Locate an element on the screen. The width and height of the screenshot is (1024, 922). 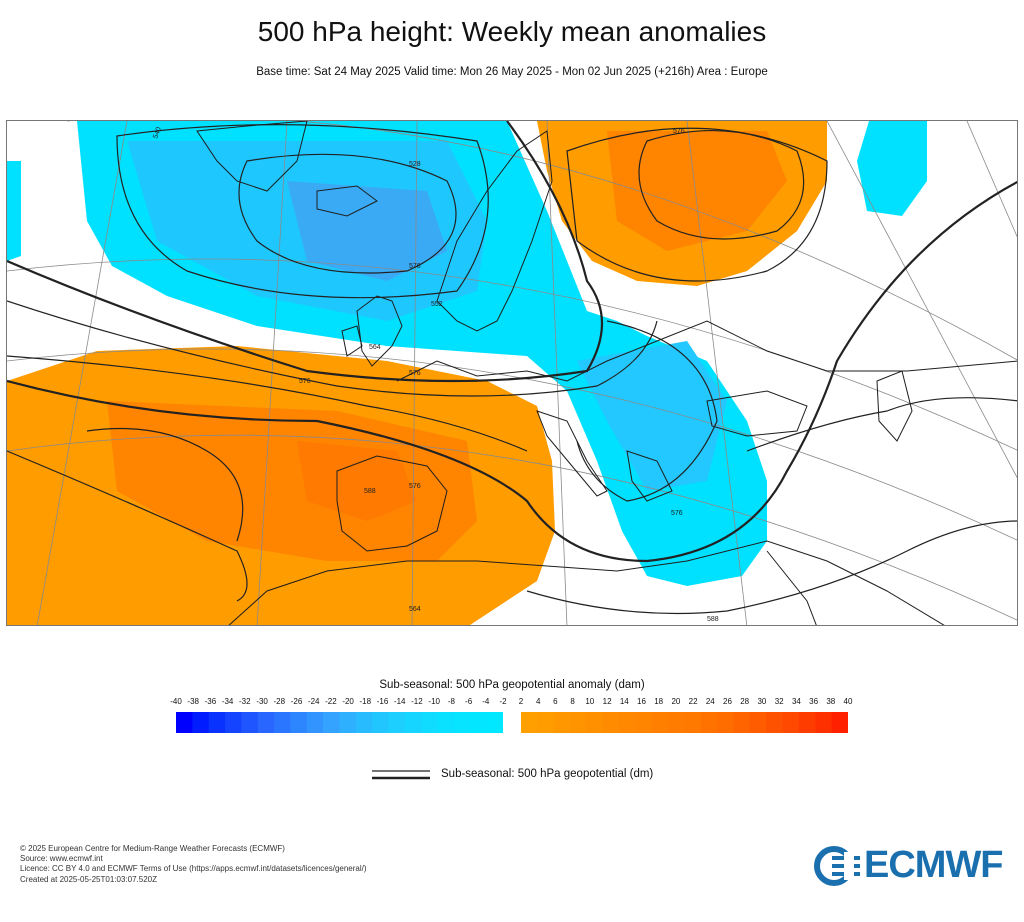
positive-anomaly-north-core is located at coordinates (697, 191).